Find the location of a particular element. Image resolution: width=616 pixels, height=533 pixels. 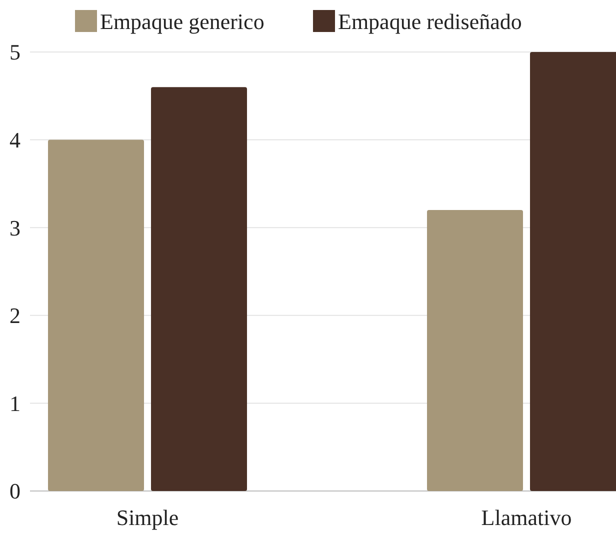

legend-label: Empaque generico is located at coordinates (182, 21).